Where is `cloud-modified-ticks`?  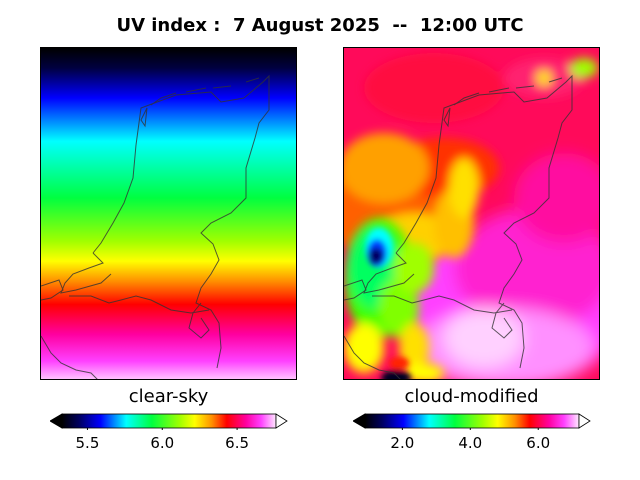
cloud-modified-ticks is located at coordinates (470, 429).